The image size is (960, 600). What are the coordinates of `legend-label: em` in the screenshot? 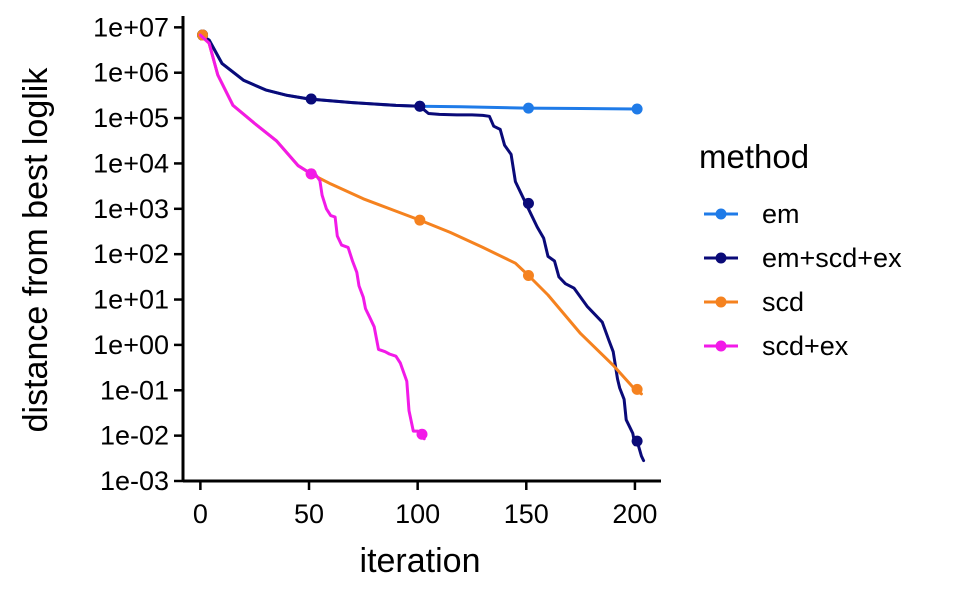 It's located at (781, 214).